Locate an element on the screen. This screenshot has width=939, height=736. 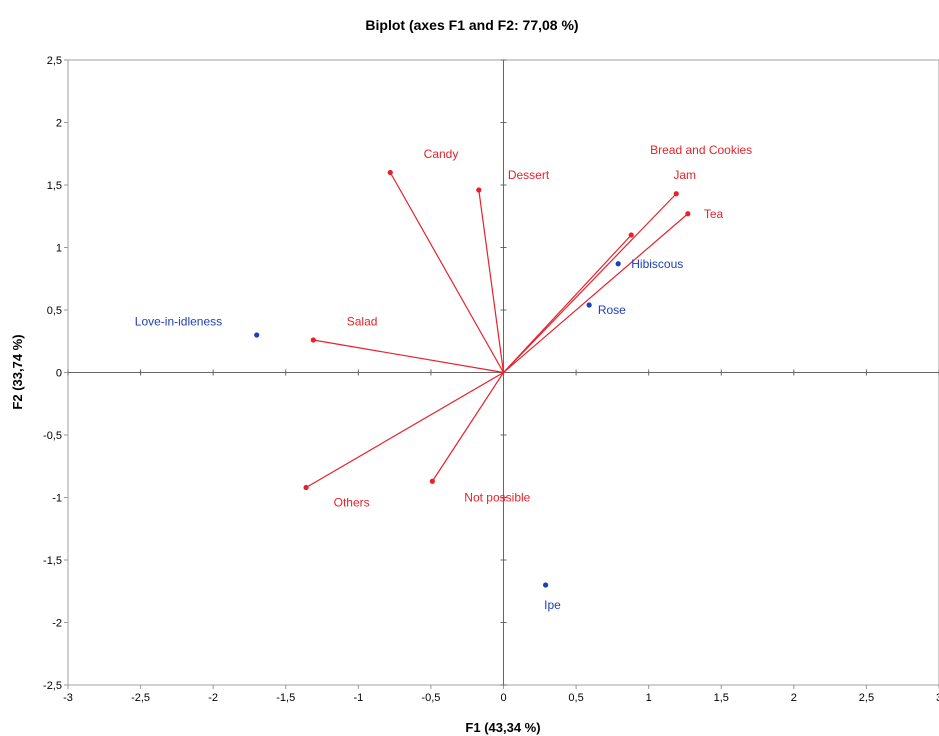
y-axis-title: F2 (33,74 %) is located at coordinates (17, 371).